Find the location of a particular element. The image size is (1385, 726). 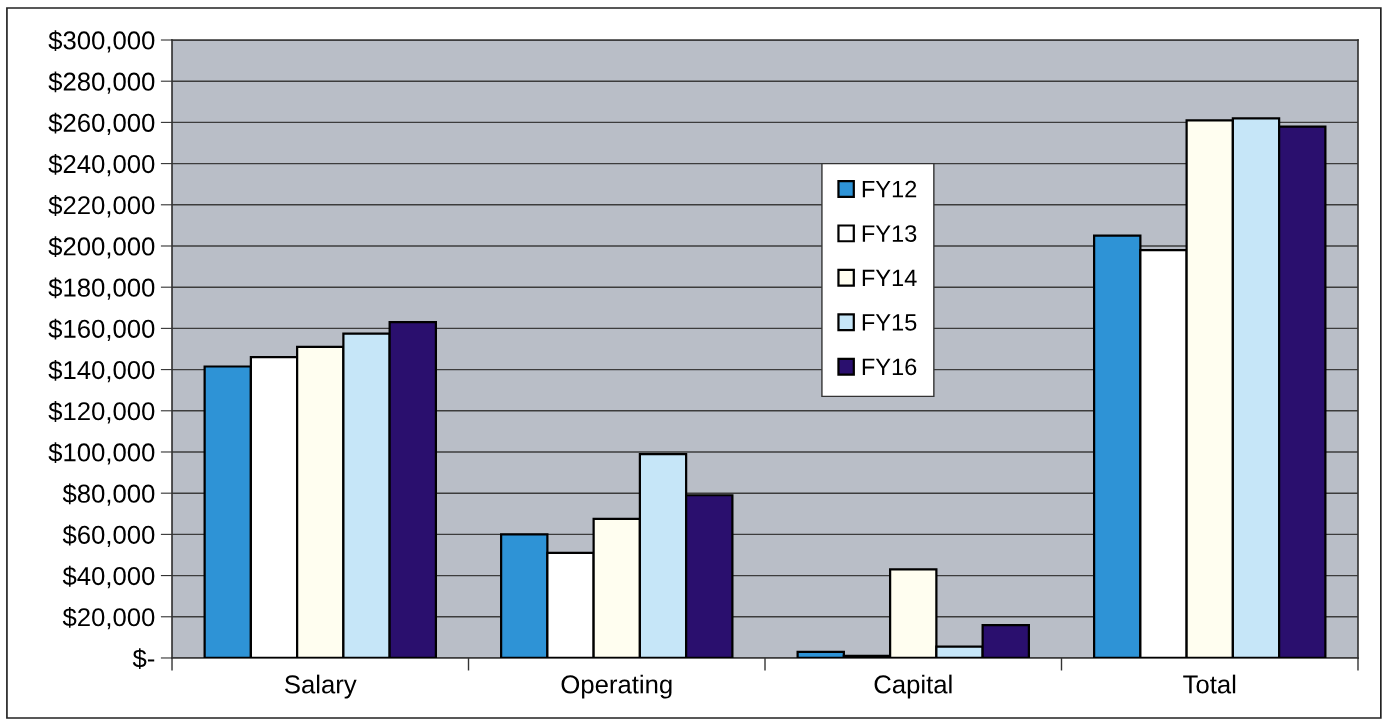

y-tick-label: $80,000 is located at coordinates (108, 494).